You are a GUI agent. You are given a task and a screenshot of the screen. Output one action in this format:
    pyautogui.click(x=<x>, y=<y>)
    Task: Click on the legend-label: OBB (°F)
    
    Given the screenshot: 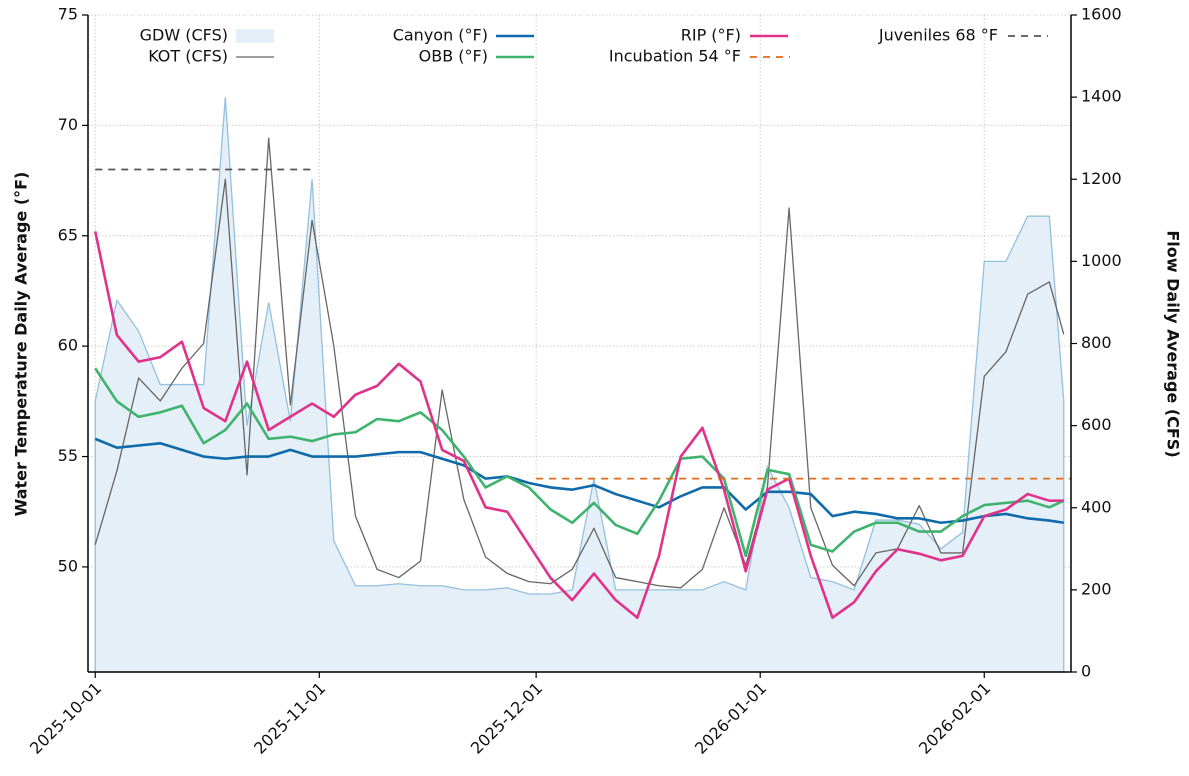 What is the action you would take?
    pyautogui.click(x=453, y=56)
    